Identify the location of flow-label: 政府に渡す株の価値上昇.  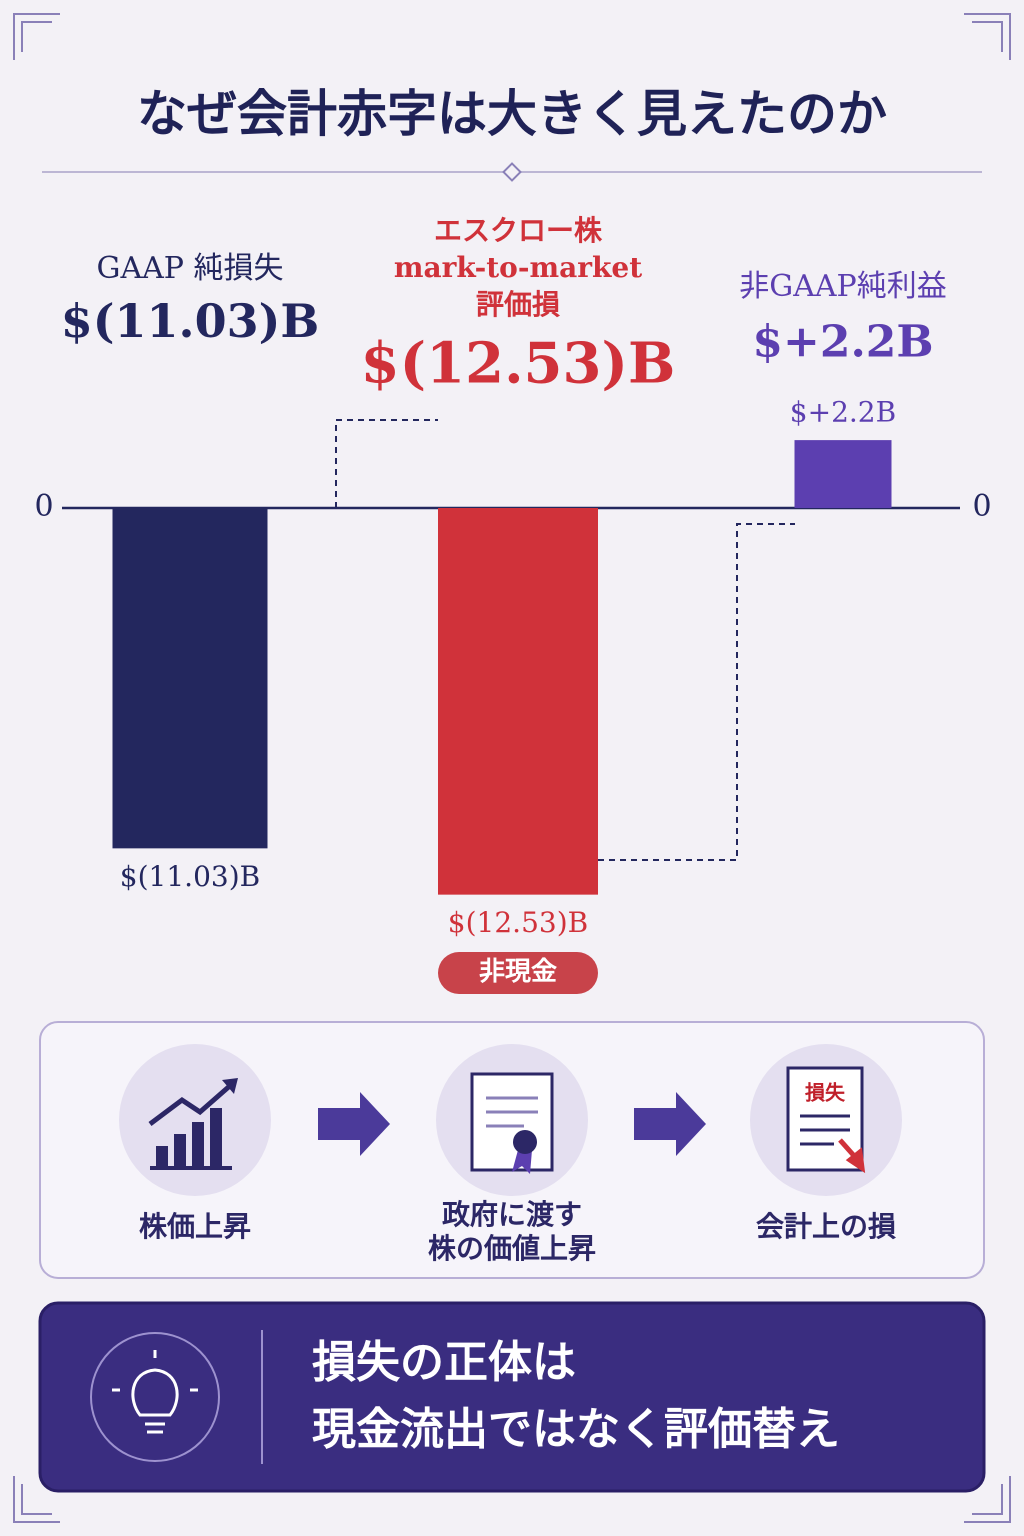
(512, 1231).